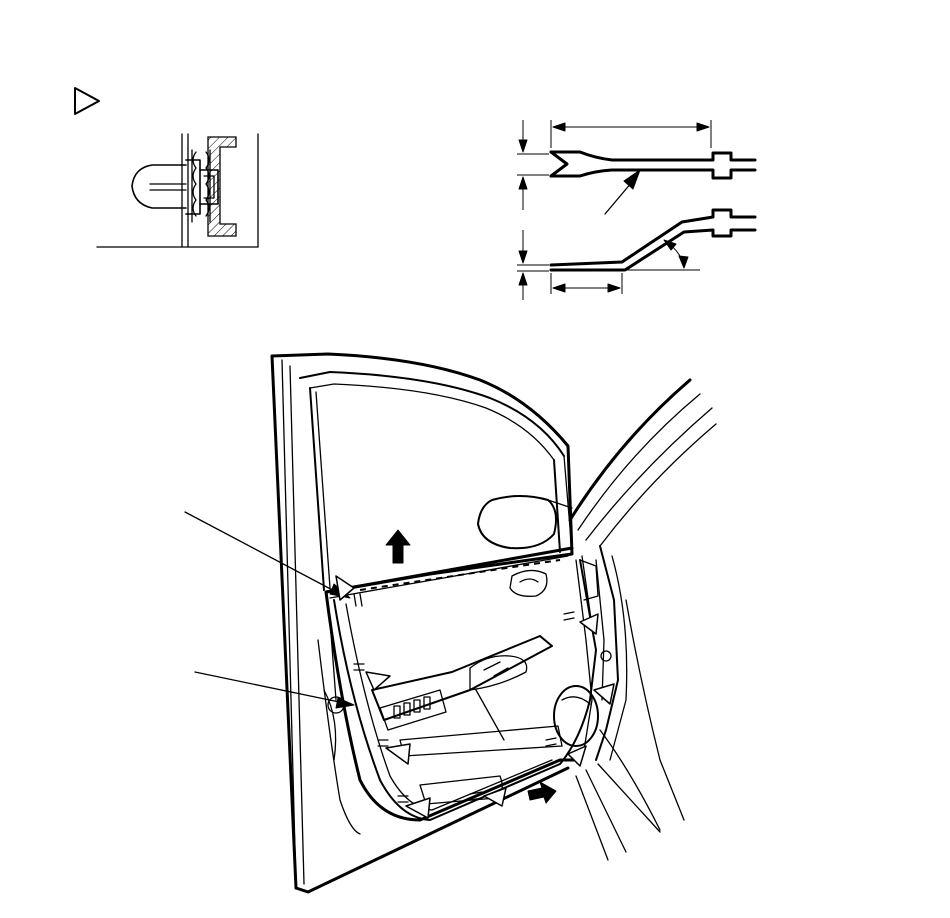 The image size is (950, 918). What do you see at coordinates (87, 101) in the screenshot?
I see `legend-clip-triangle-icon` at bounding box center [87, 101].